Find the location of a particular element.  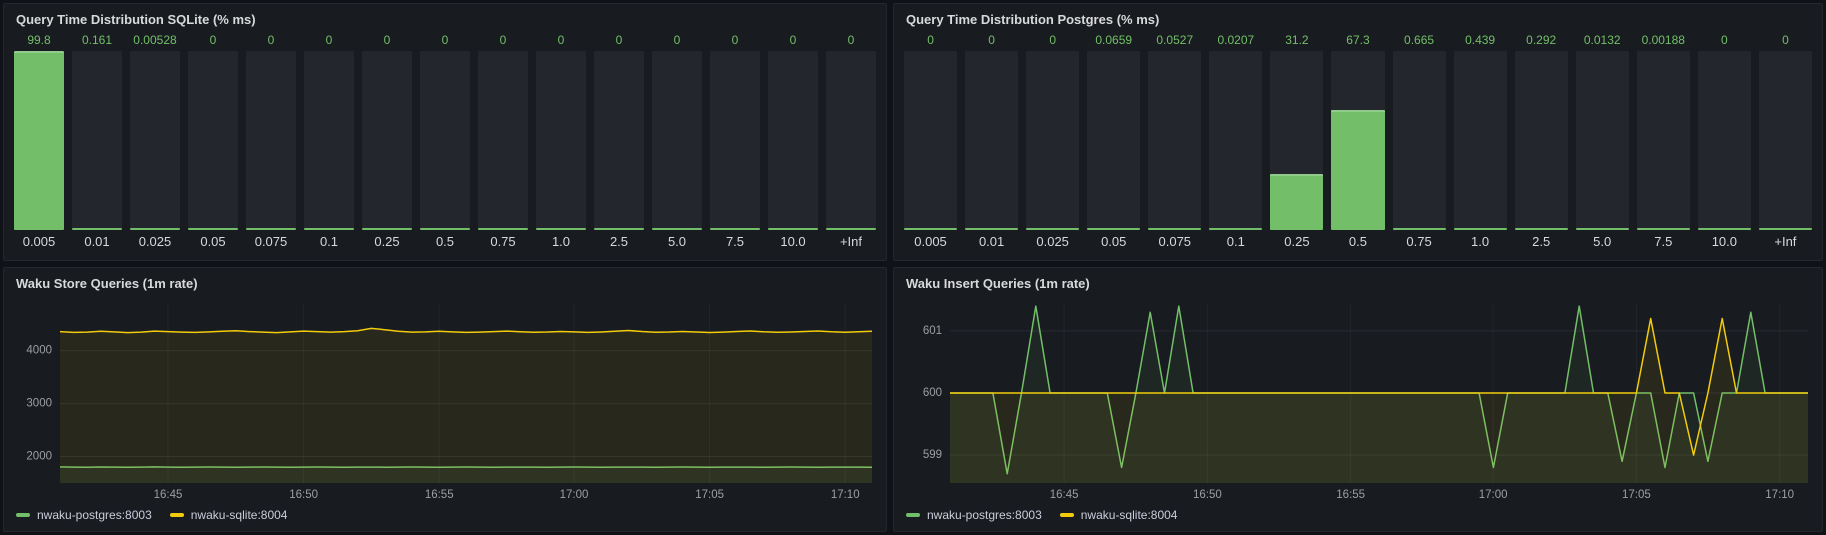

legend-insert-queries: nwaku-postgres:8003 nwaku-sqlite:8004 is located at coordinates (1358, 518).